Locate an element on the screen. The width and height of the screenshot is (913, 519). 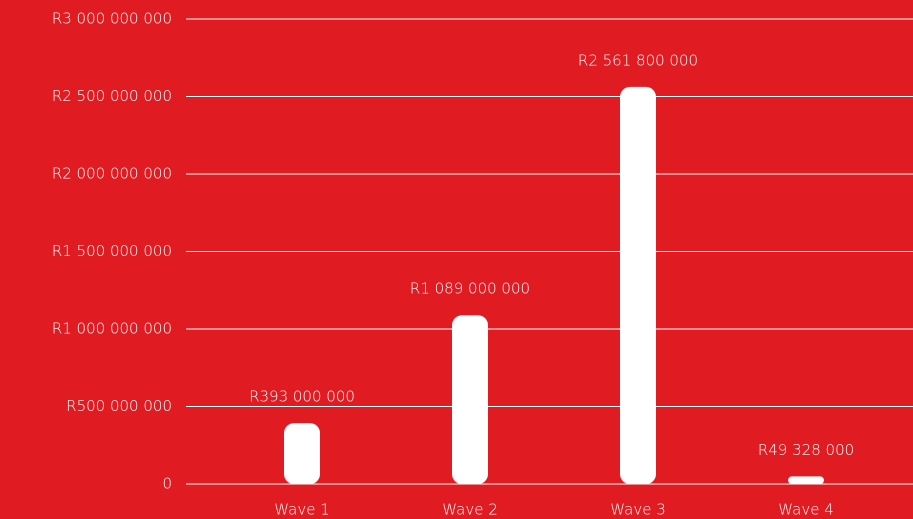
y-tick-label: R500 000 000 is located at coordinates (119, 406).